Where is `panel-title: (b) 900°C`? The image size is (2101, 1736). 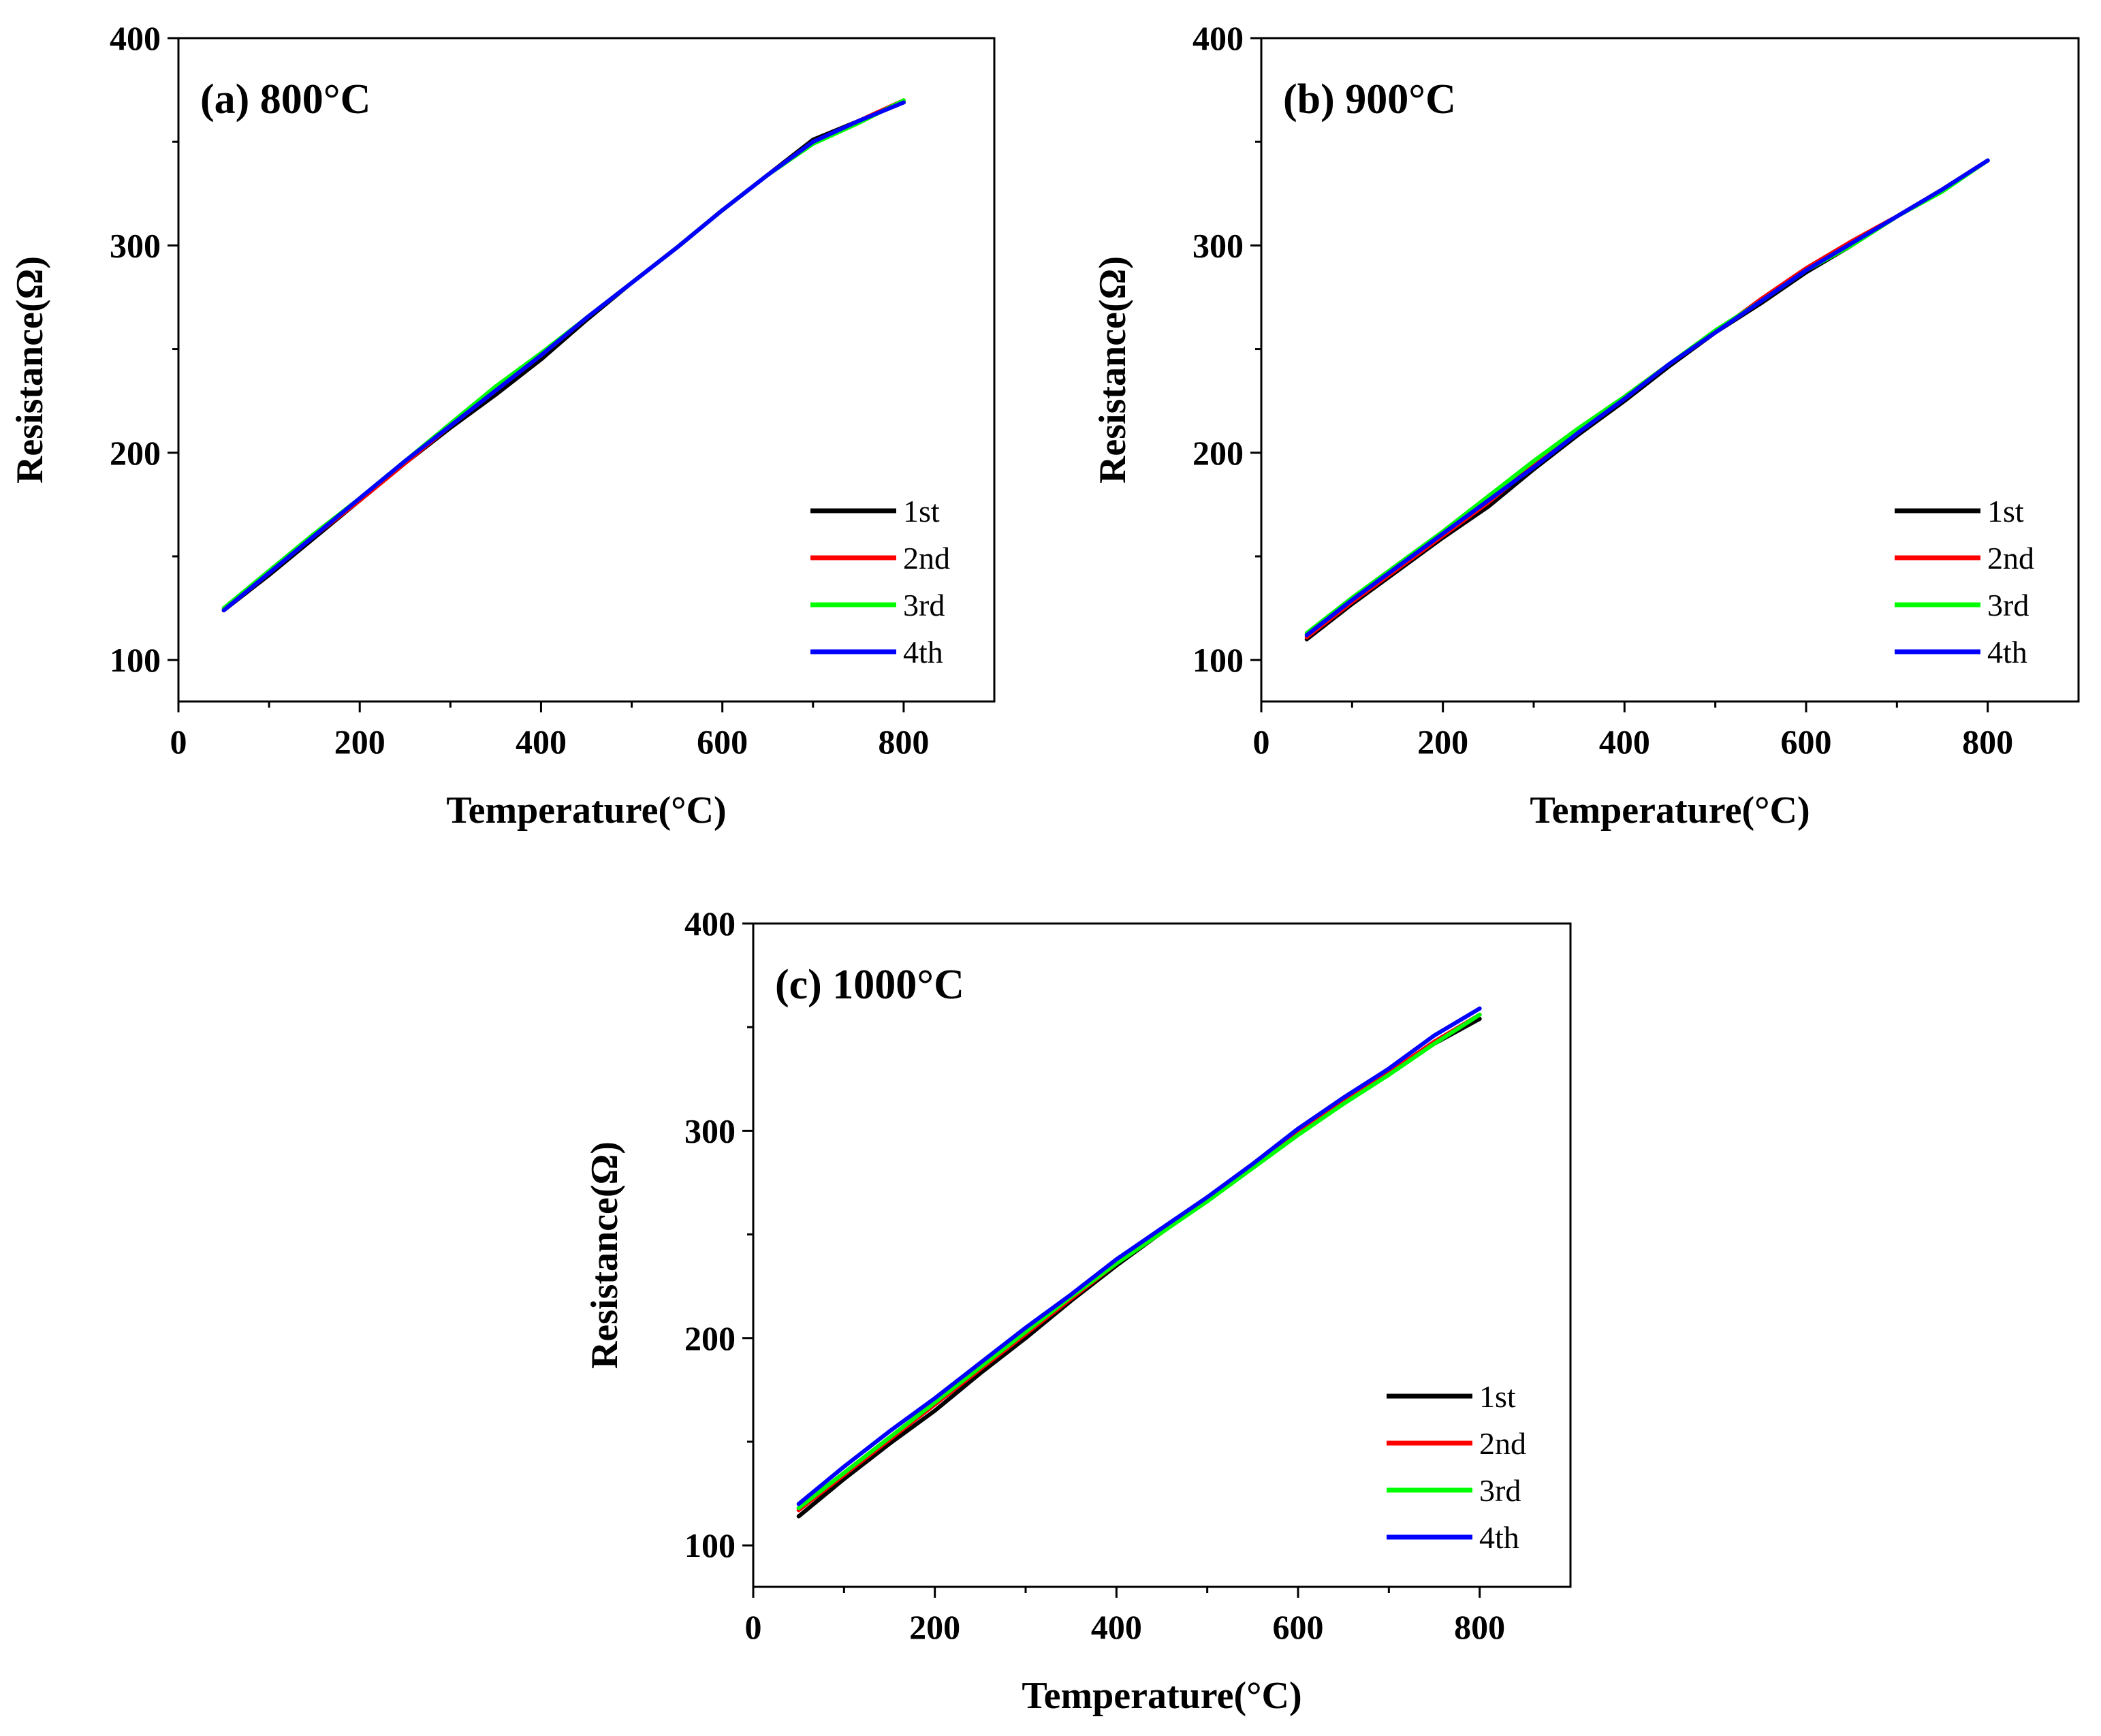
panel-title: (b) 900°C is located at coordinates (1369, 99).